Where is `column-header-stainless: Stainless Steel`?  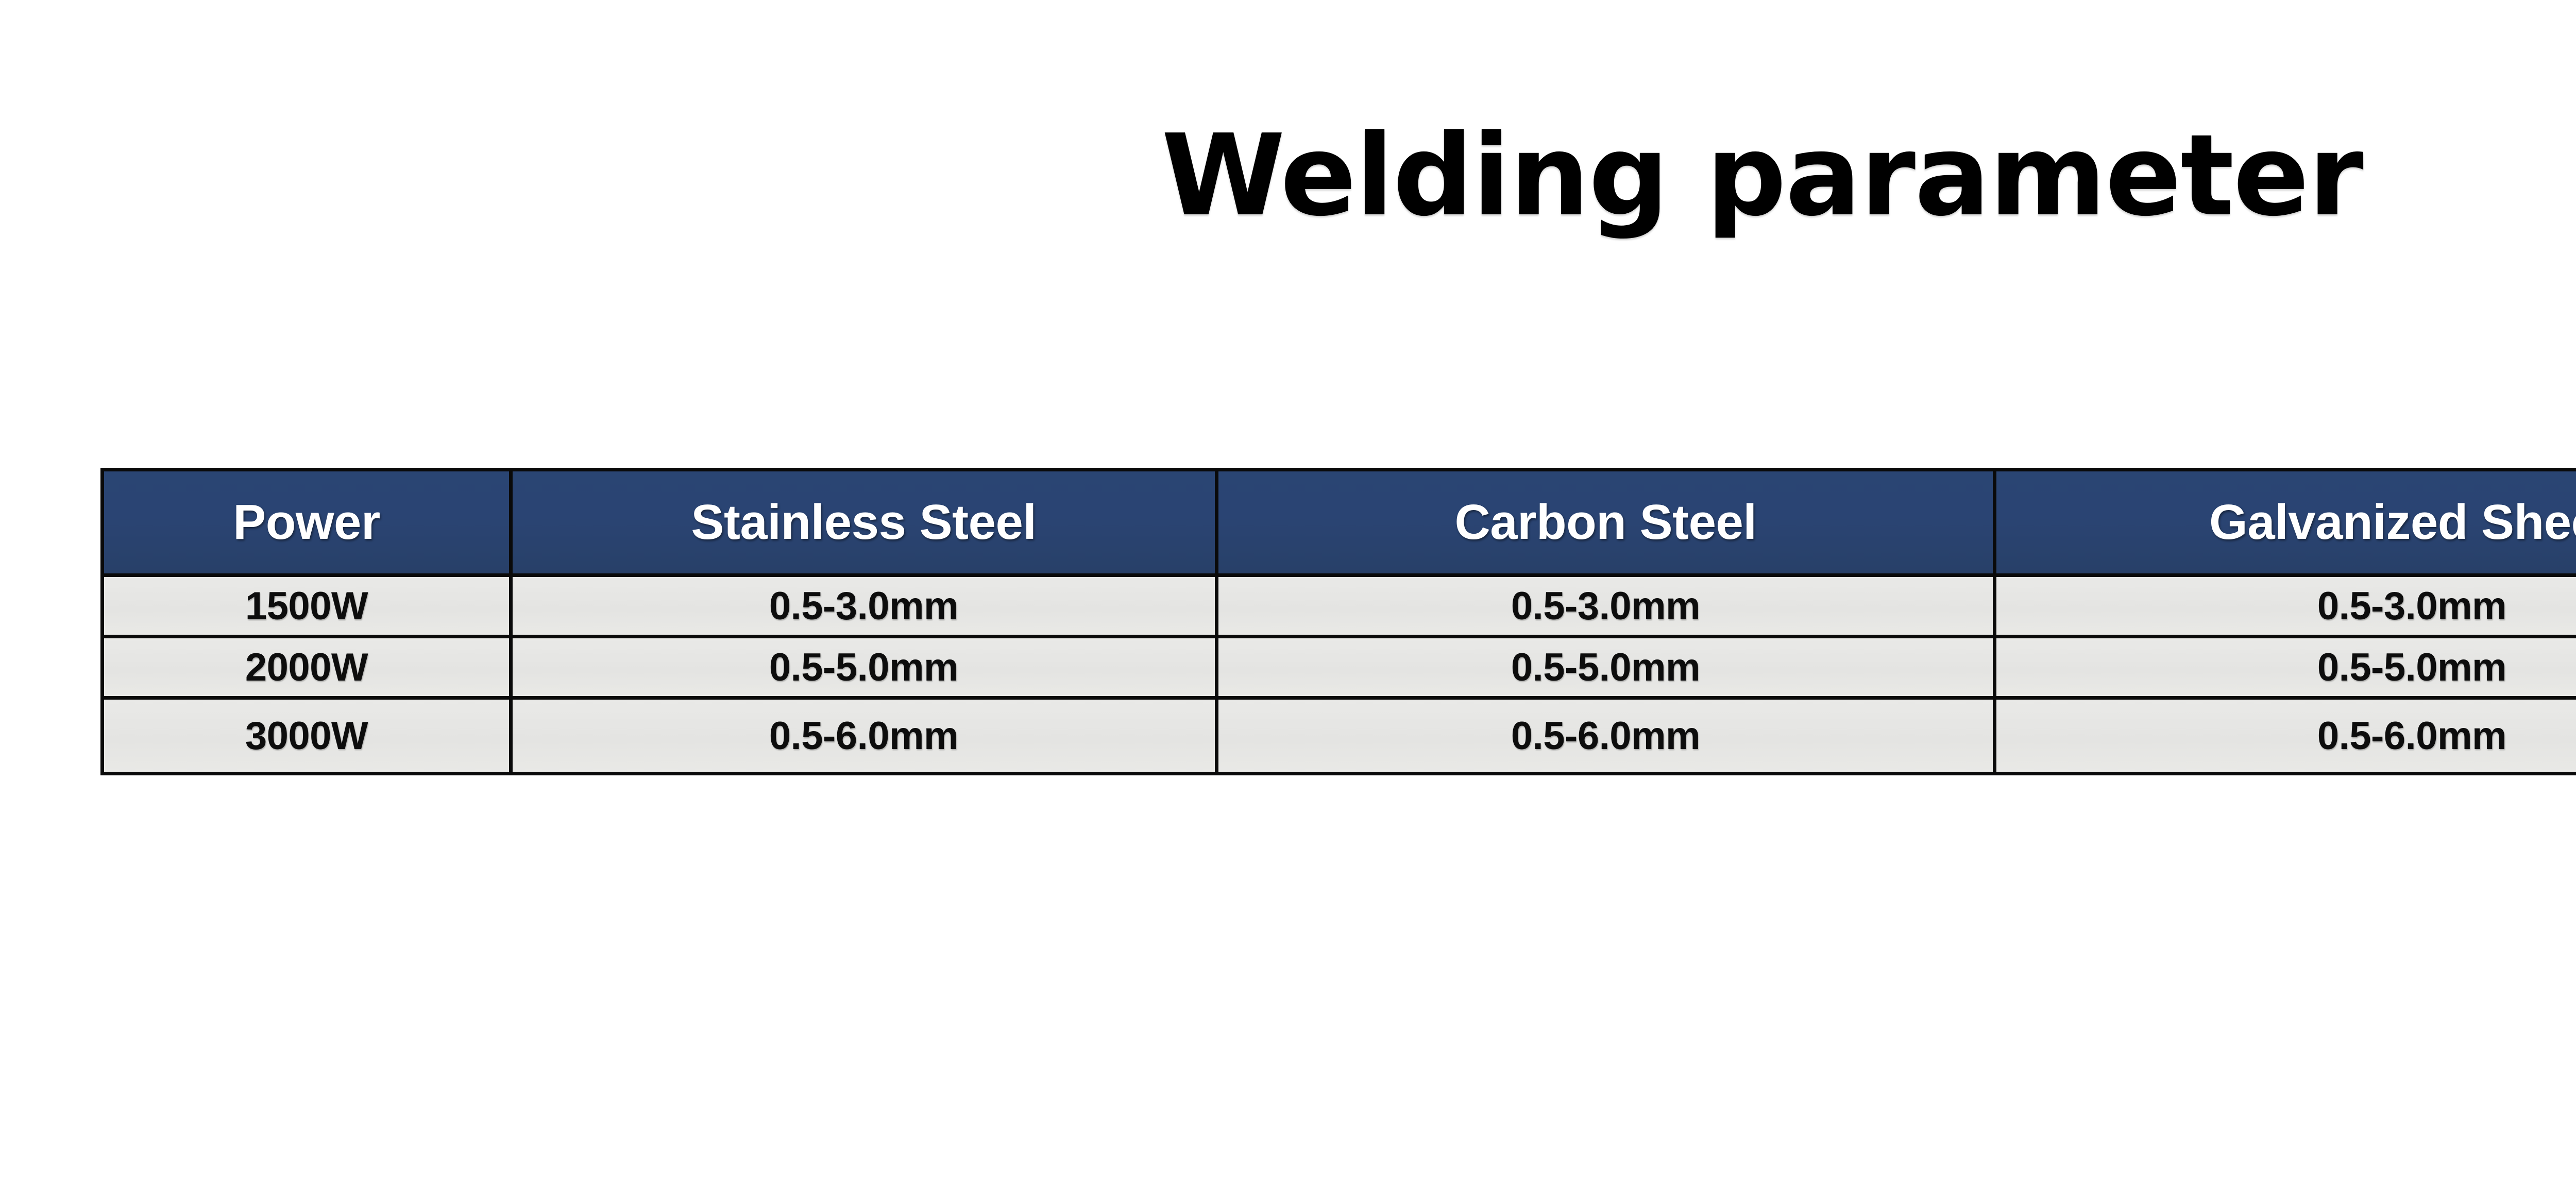 column-header-stainless: Stainless Steel is located at coordinates (863, 522).